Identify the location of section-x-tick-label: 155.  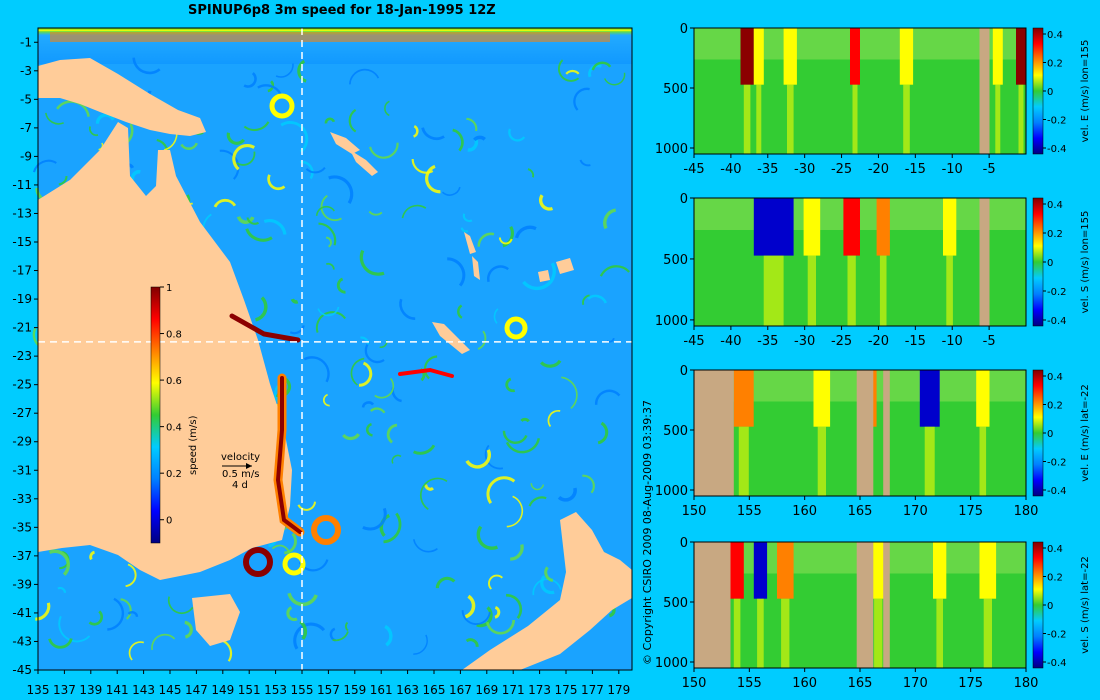
(749, 683).